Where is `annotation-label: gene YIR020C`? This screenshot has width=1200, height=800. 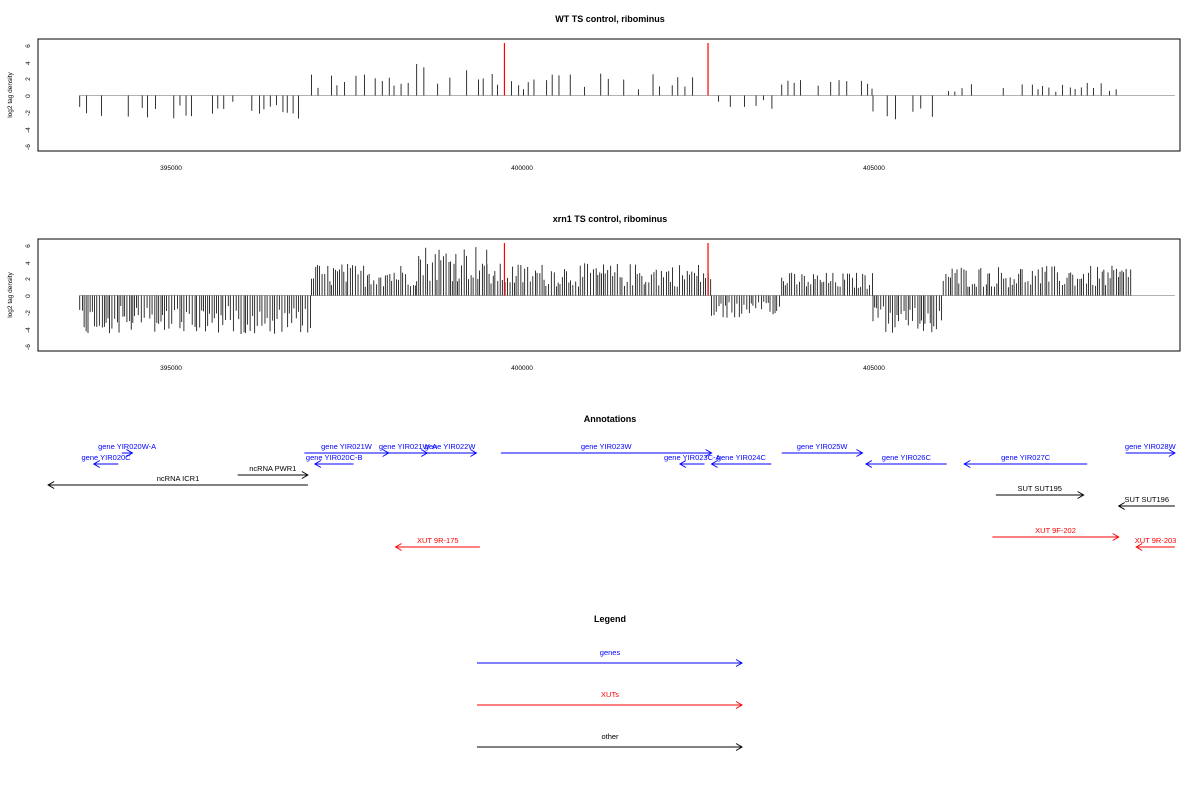
annotation-label: gene YIR020C is located at coordinates (107, 457).